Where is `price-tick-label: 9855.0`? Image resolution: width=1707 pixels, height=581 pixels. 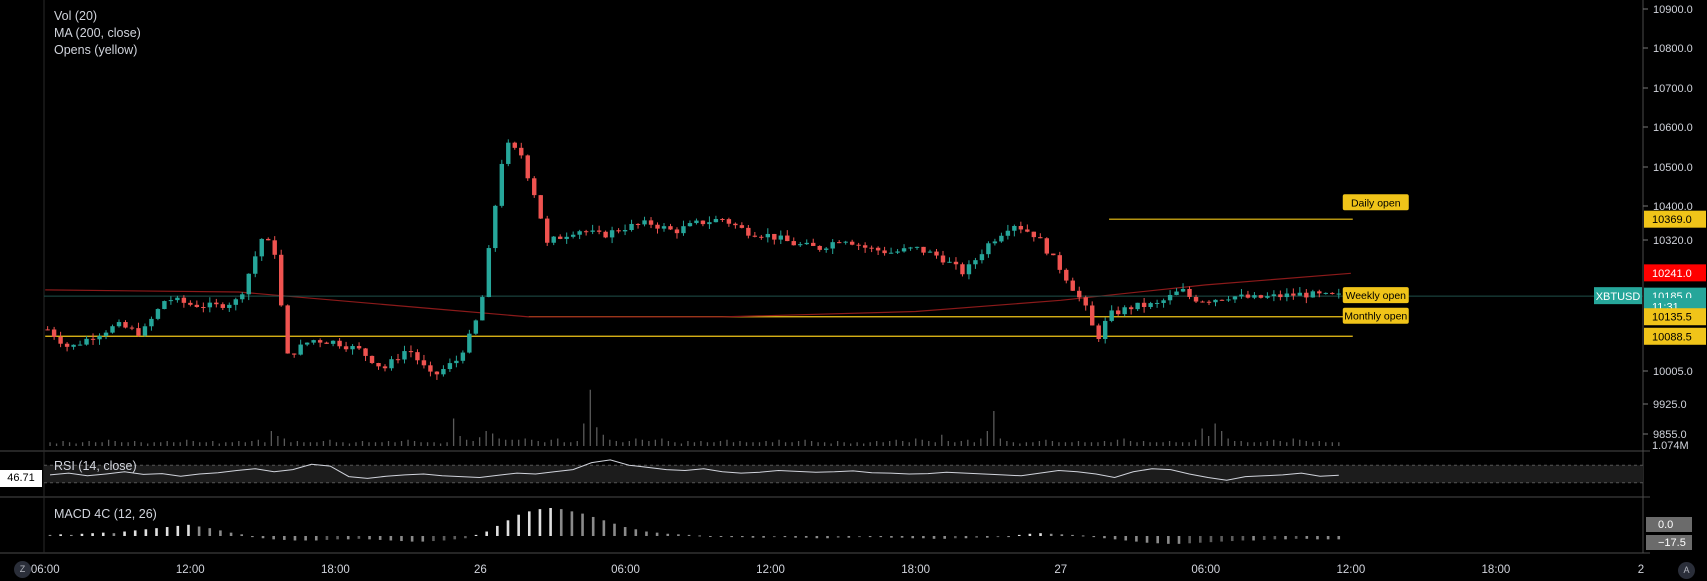
price-tick-label: 9855.0 is located at coordinates (1670, 435).